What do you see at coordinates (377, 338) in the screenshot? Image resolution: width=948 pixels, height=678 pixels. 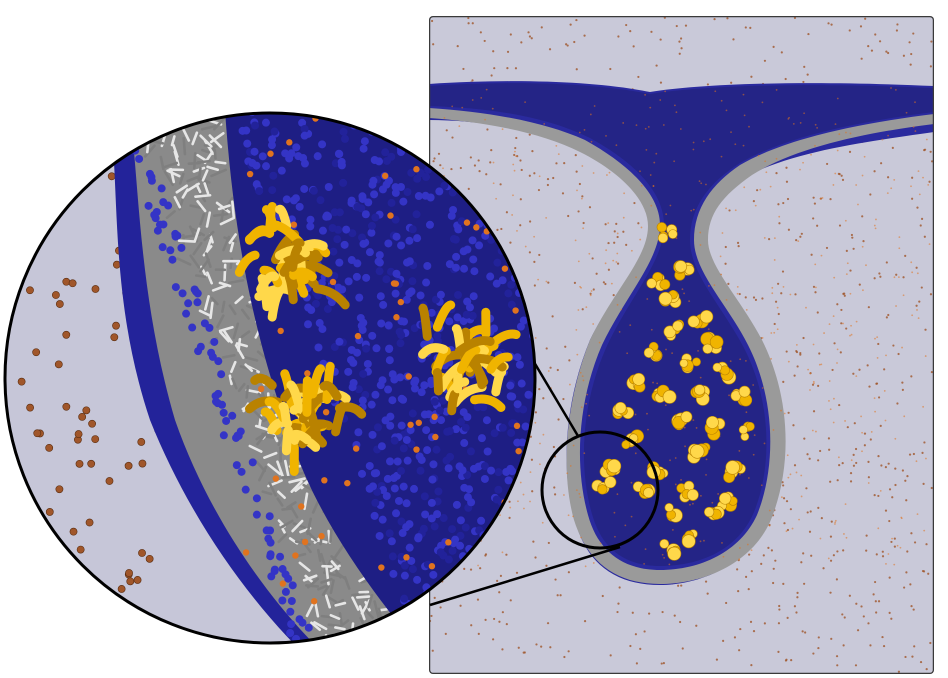 I see `zoom-proteins` at bounding box center [377, 338].